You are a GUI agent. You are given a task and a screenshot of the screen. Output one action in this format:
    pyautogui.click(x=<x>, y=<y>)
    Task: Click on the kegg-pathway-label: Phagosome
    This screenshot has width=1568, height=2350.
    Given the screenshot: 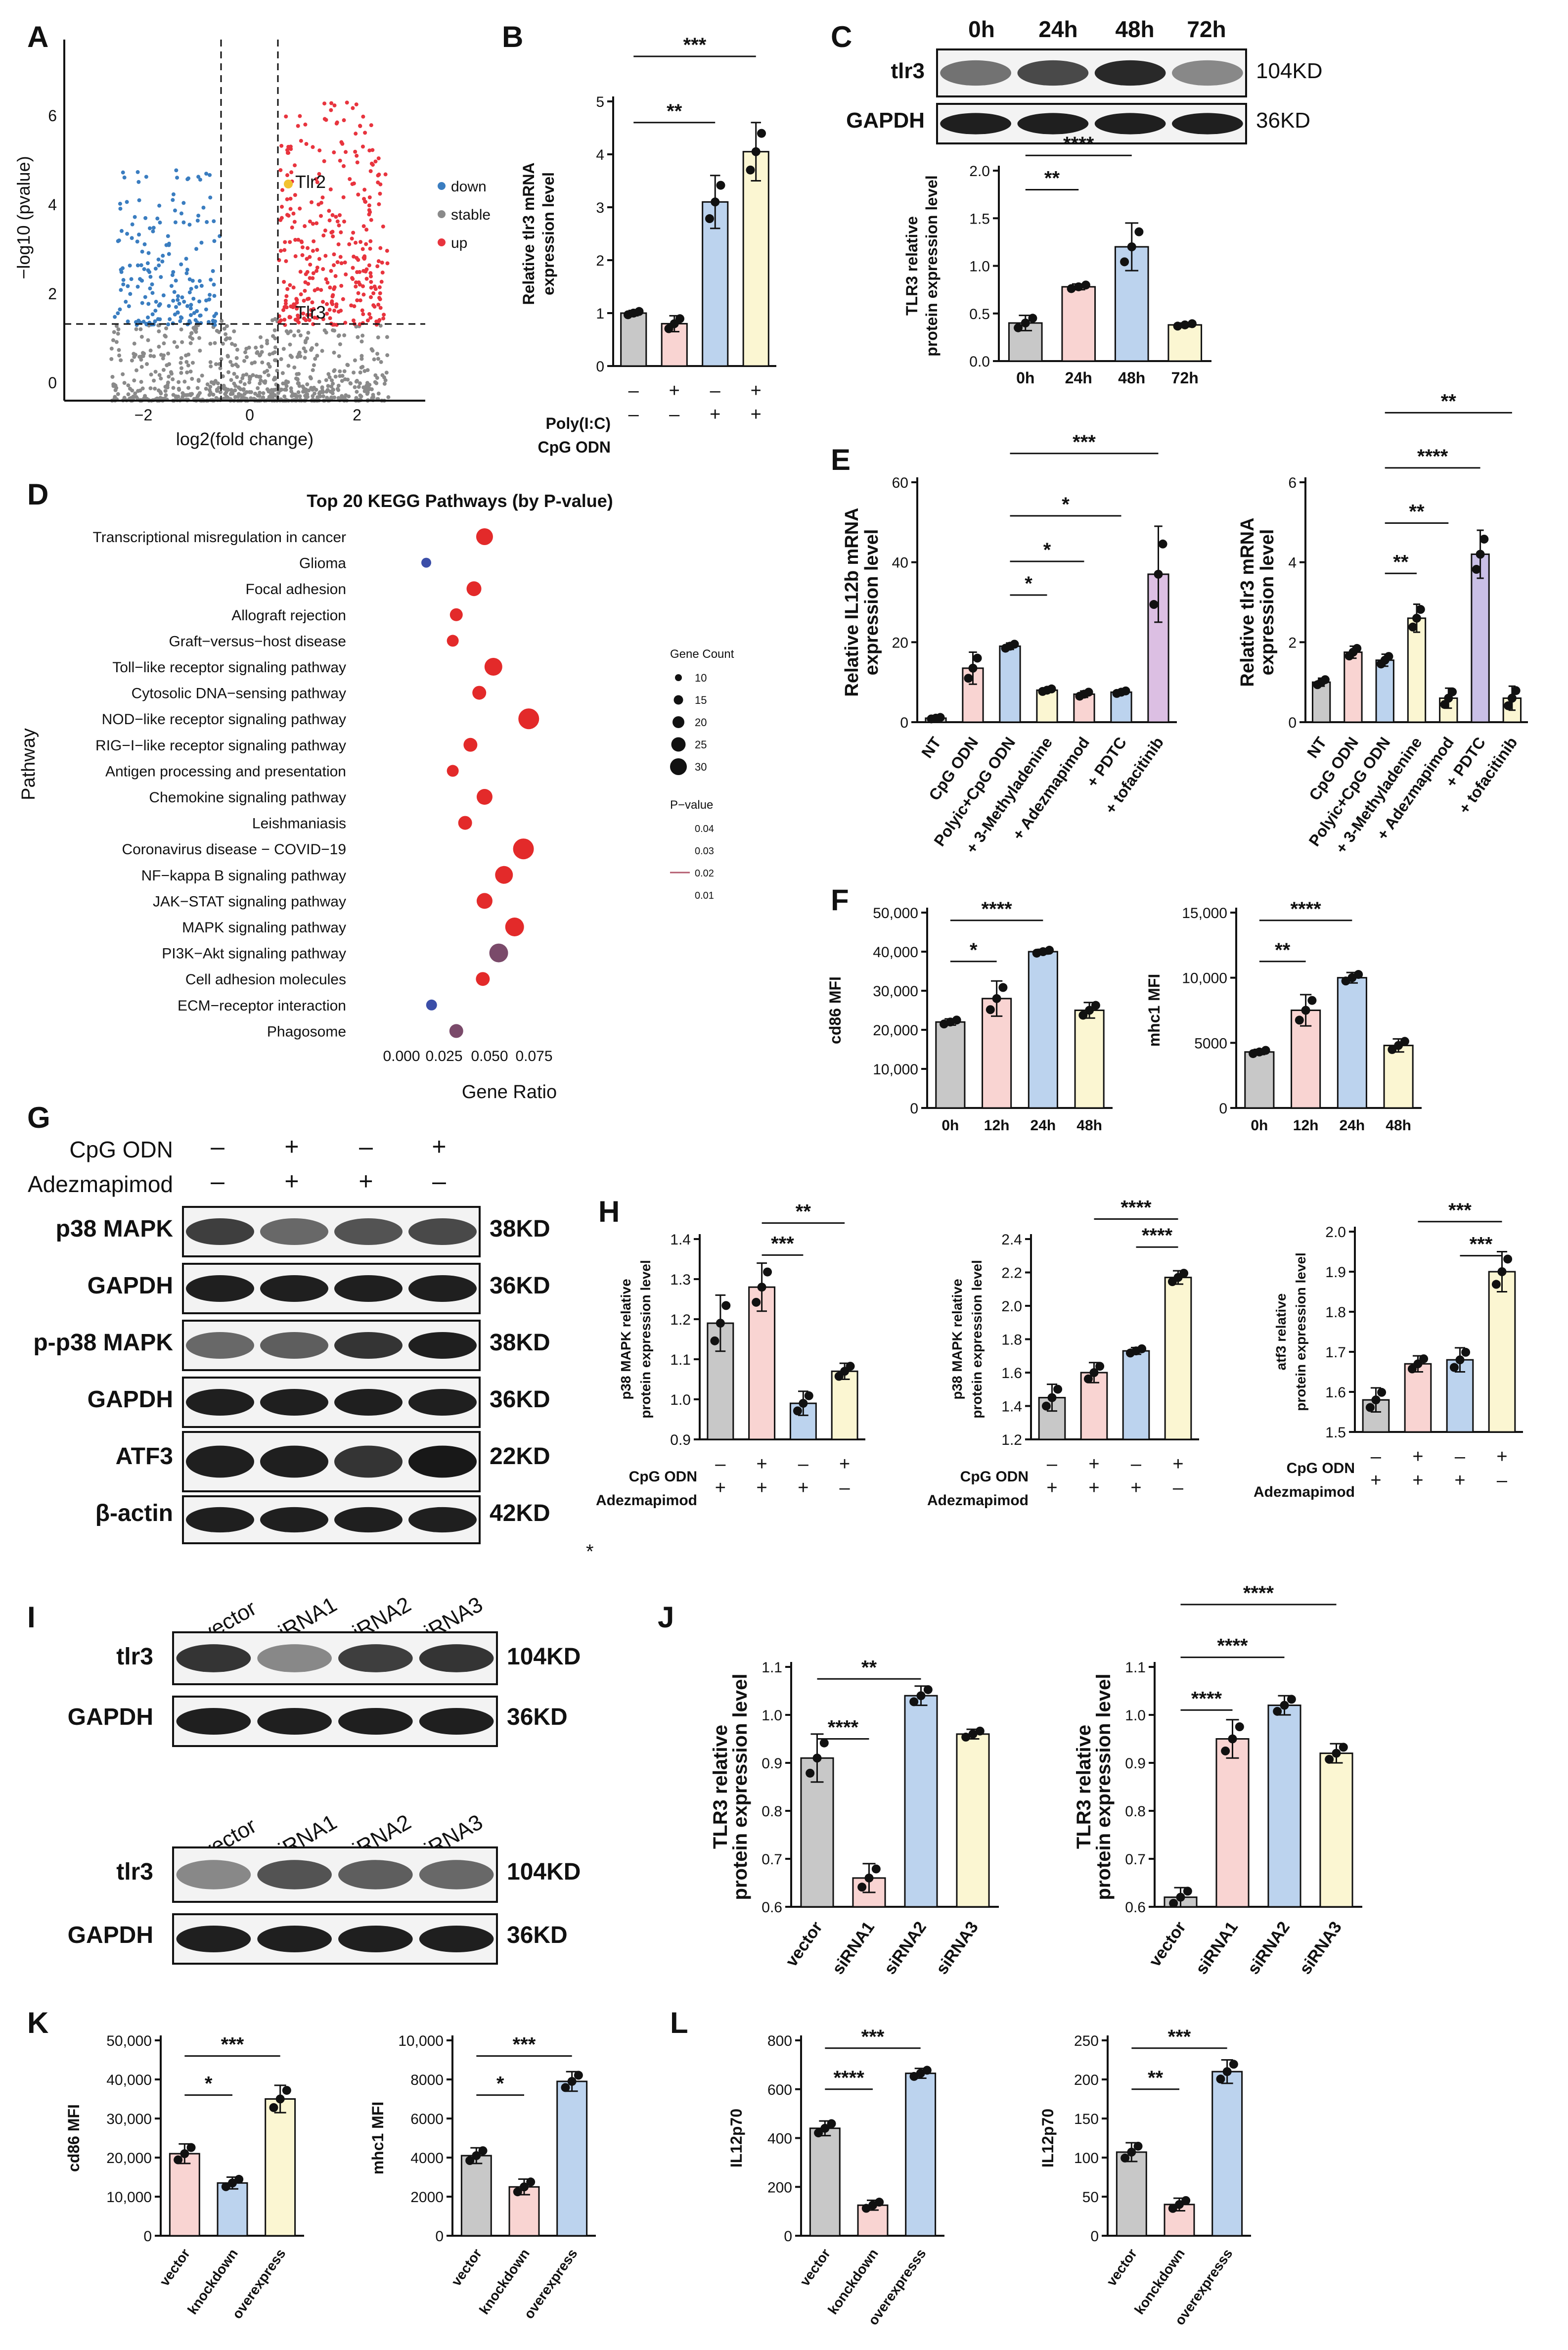 What is the action you would take?
    pyautogui.click(x=306, y=1031)
    